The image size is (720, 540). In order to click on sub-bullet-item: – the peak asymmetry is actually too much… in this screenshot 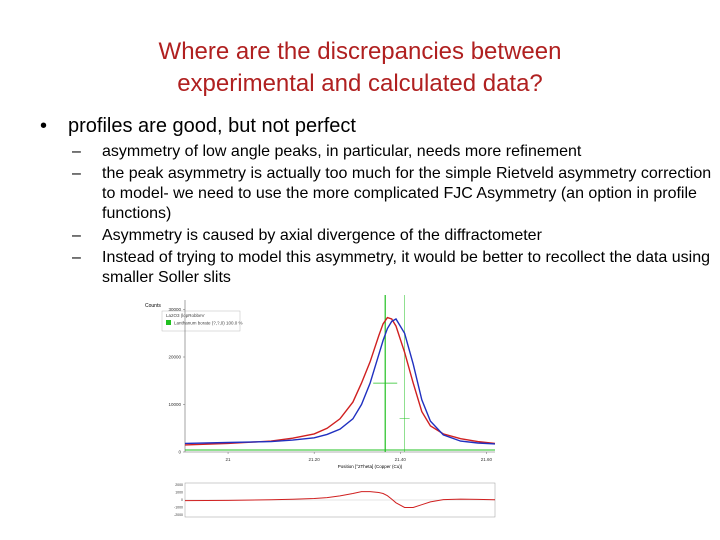, I will do `click(392, 194)`.